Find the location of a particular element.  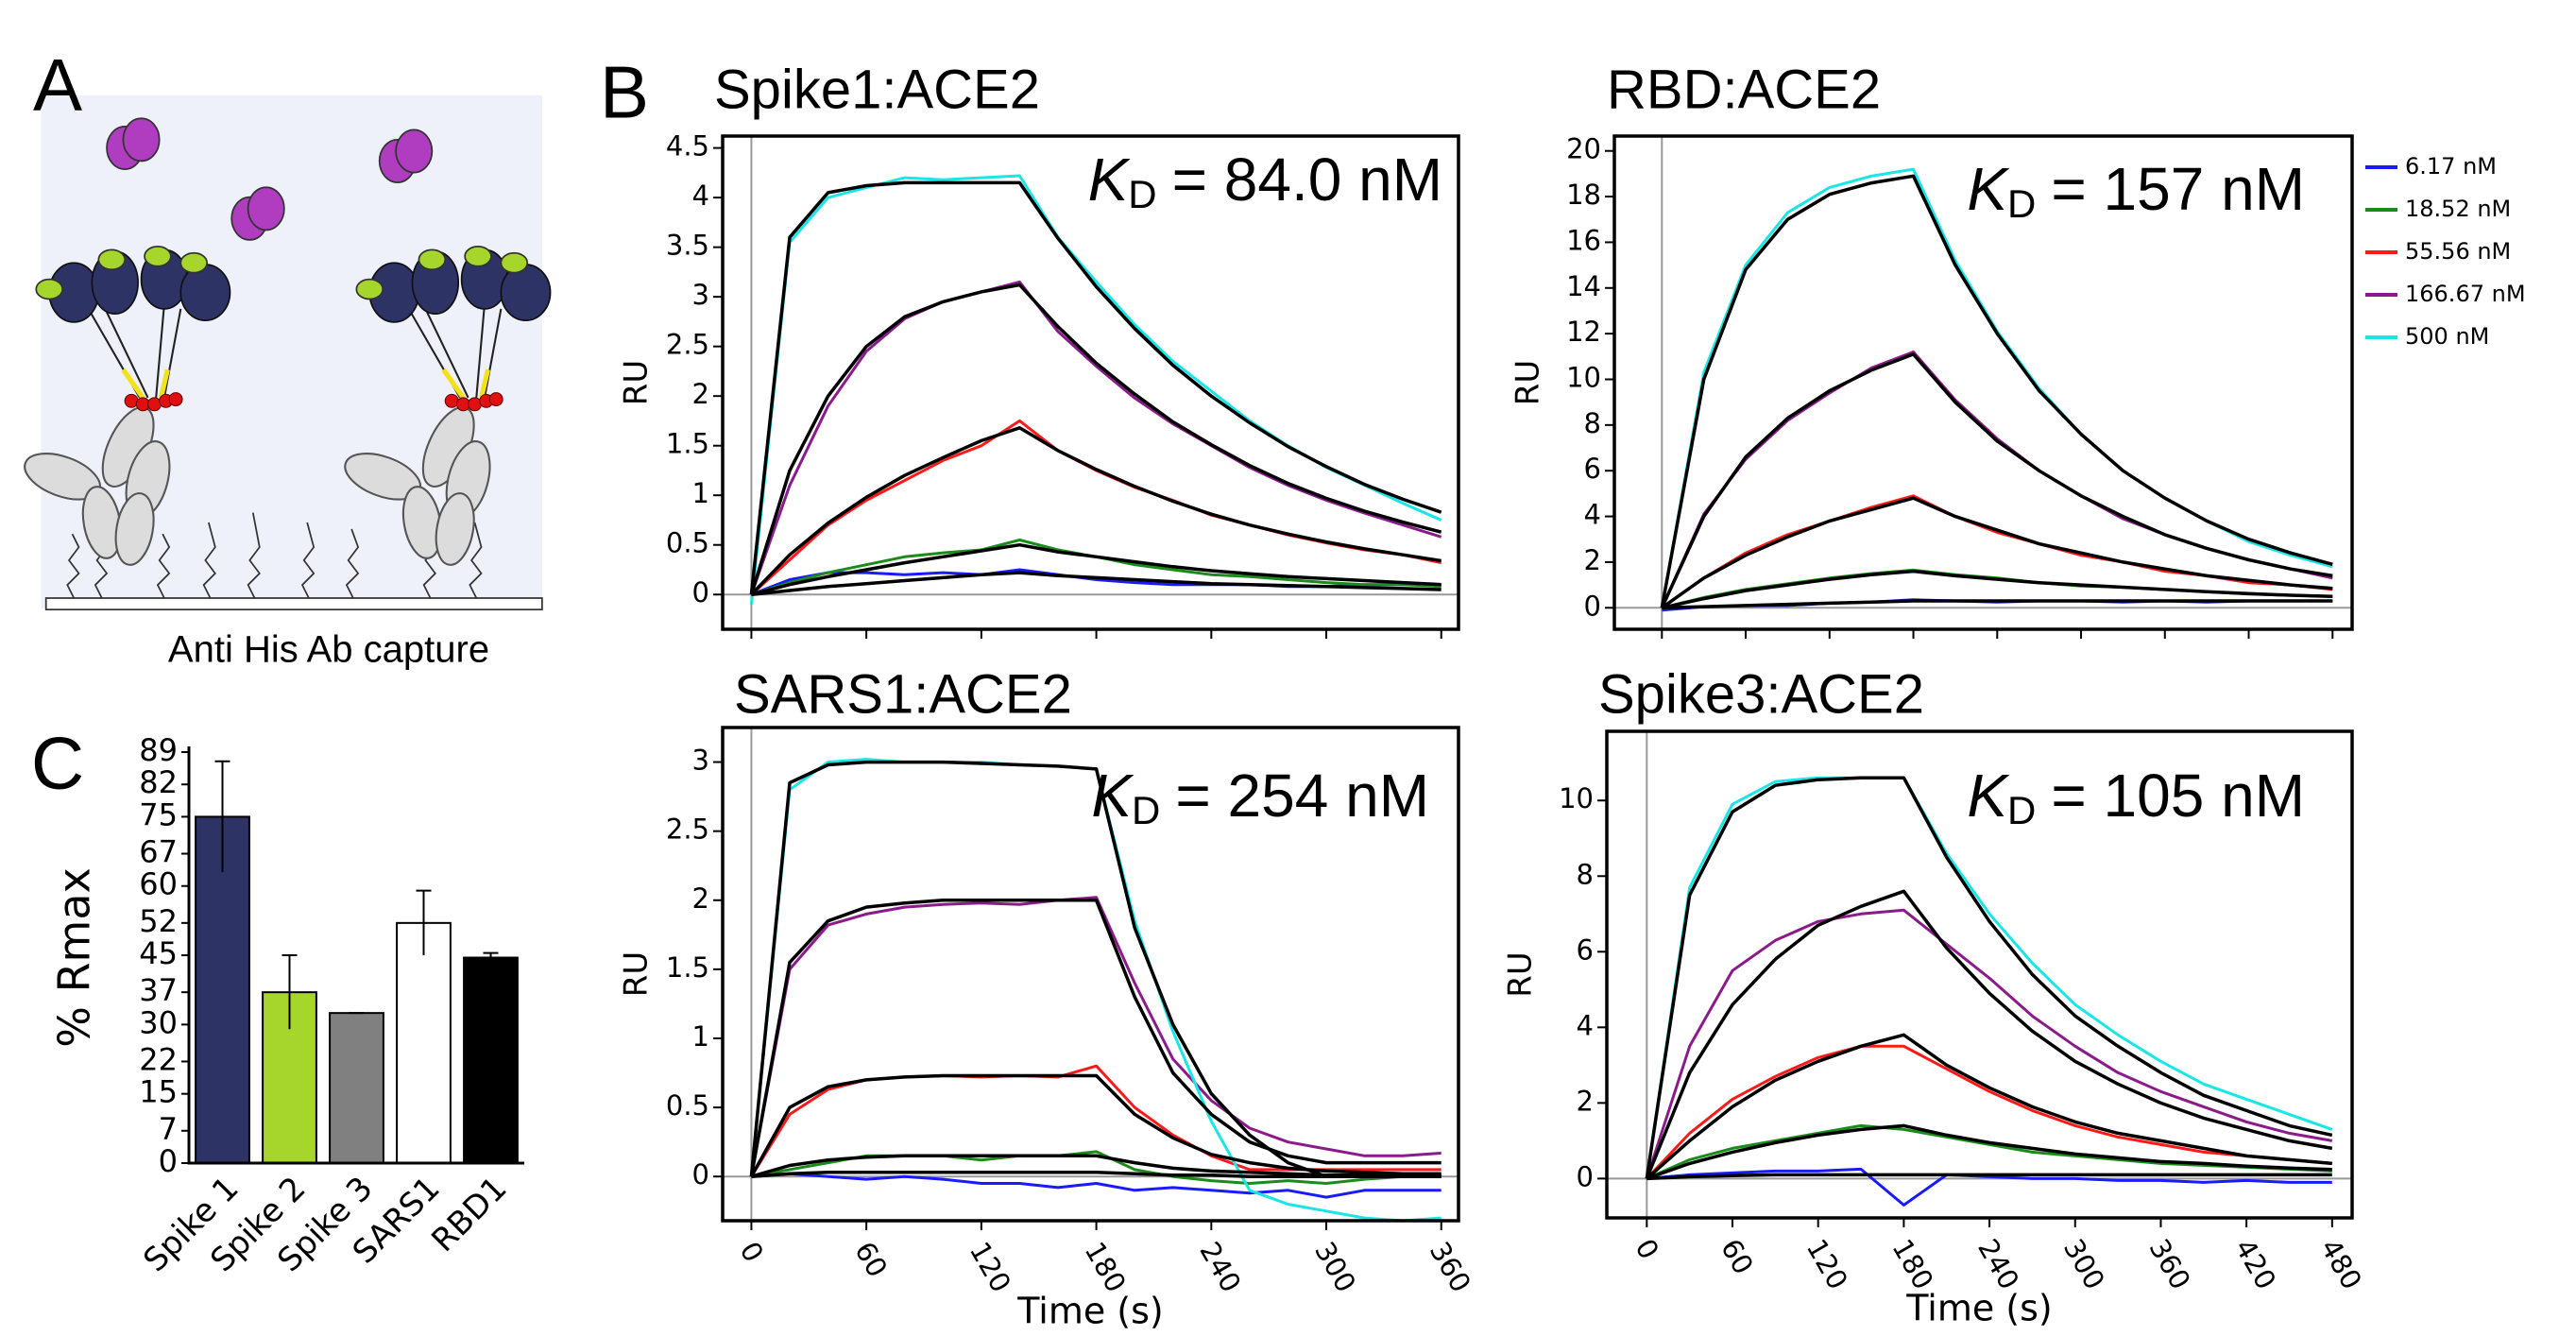

kd-annotation: KD = 157 nM is located at coordinates (2136, 191).